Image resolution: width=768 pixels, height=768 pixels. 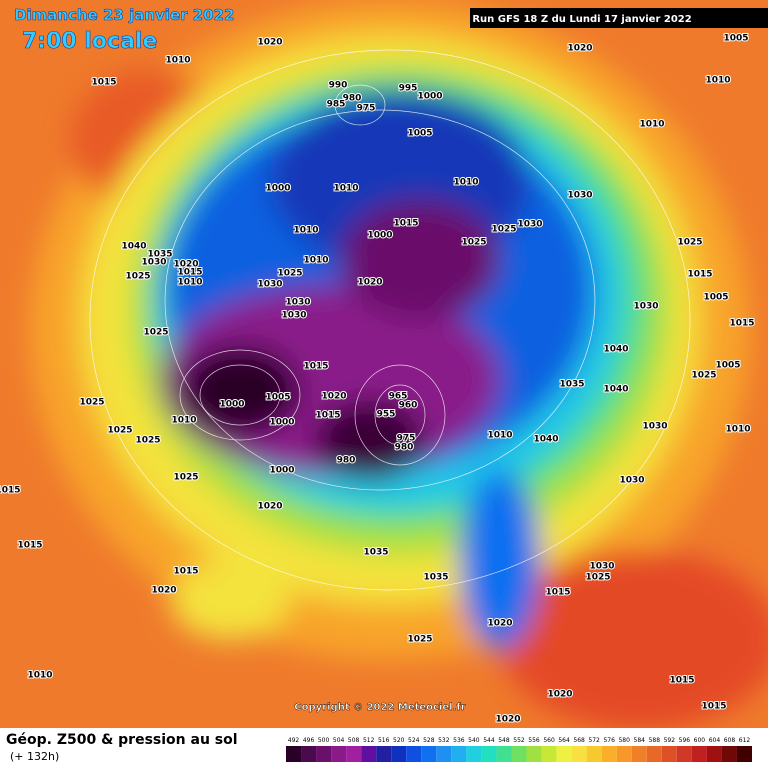 I want to click on footer-title: Géop. Z500 & pression au sol, so click(x=122, y=740).